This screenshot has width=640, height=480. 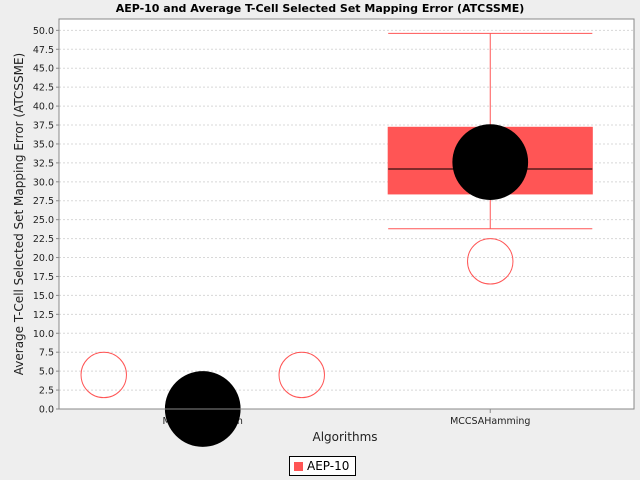 I want to click on y-tick-label: 30.0, so click(x=43, y=182).